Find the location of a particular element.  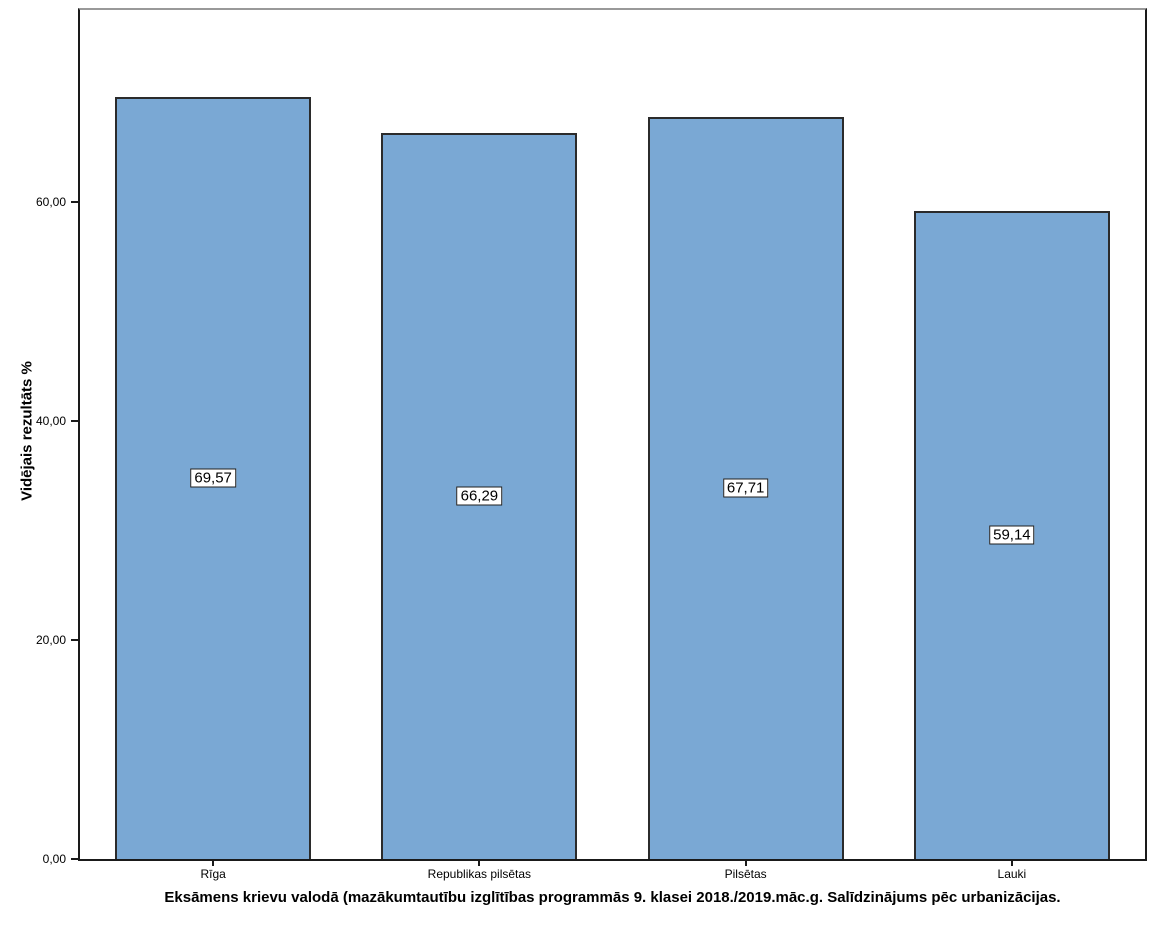

y-tick-label: 0,00 is located at coordinates (54, 859).